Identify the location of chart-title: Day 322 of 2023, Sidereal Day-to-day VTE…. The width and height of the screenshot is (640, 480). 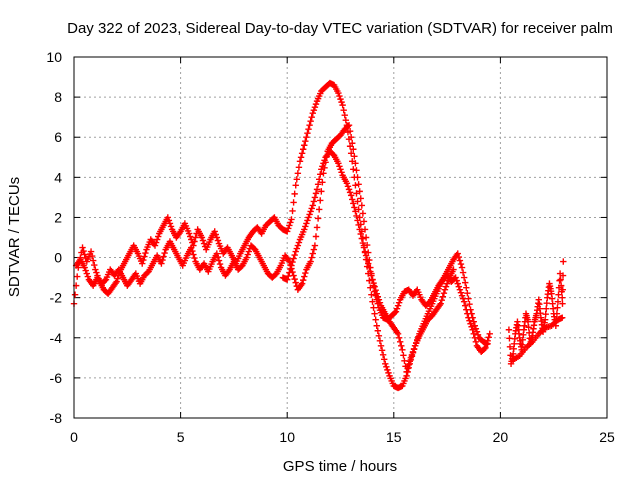
(340, 28).